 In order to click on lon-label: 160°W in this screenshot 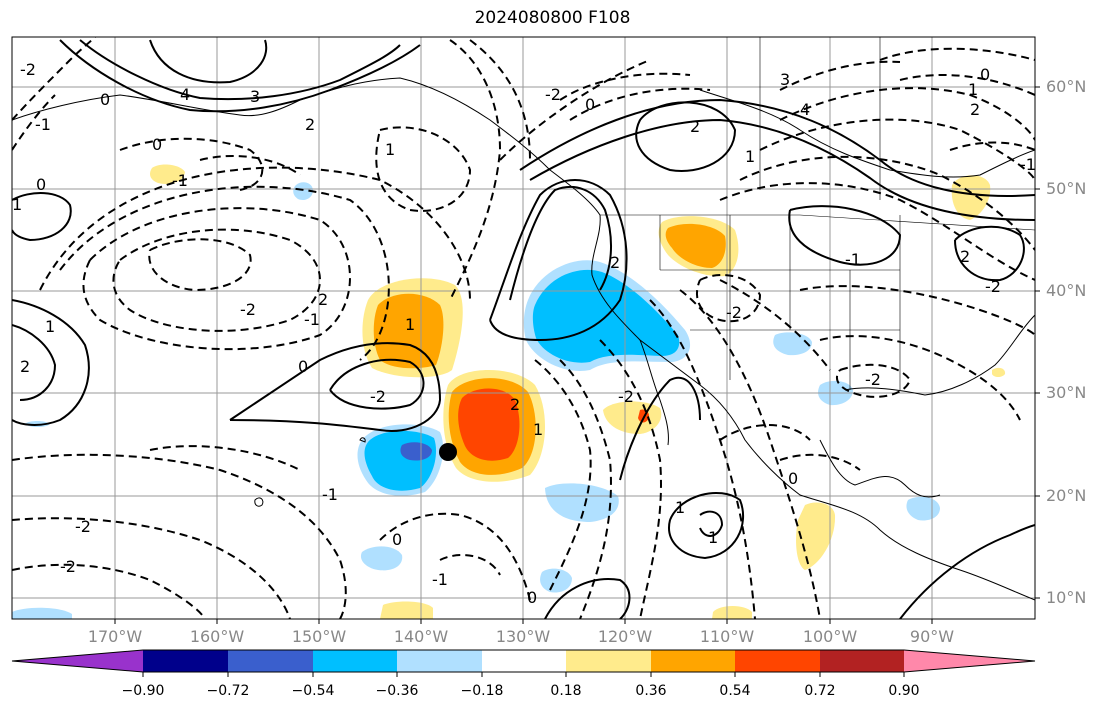, I will do `click(217, 636)`.